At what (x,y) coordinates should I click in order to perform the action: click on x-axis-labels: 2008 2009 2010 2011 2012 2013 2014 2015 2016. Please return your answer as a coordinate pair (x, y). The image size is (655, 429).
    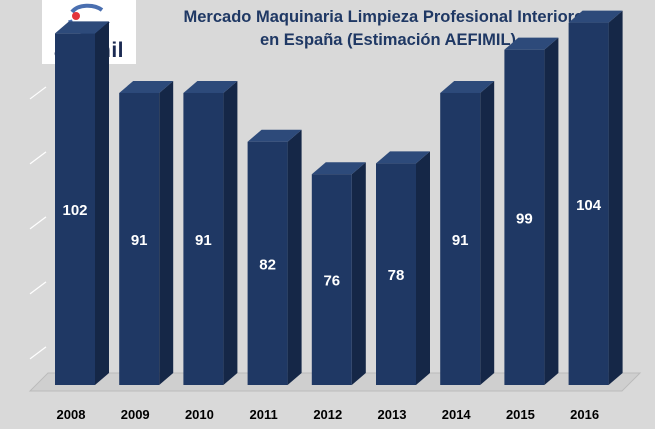
    Looking at the image, I should click on (328, 414).